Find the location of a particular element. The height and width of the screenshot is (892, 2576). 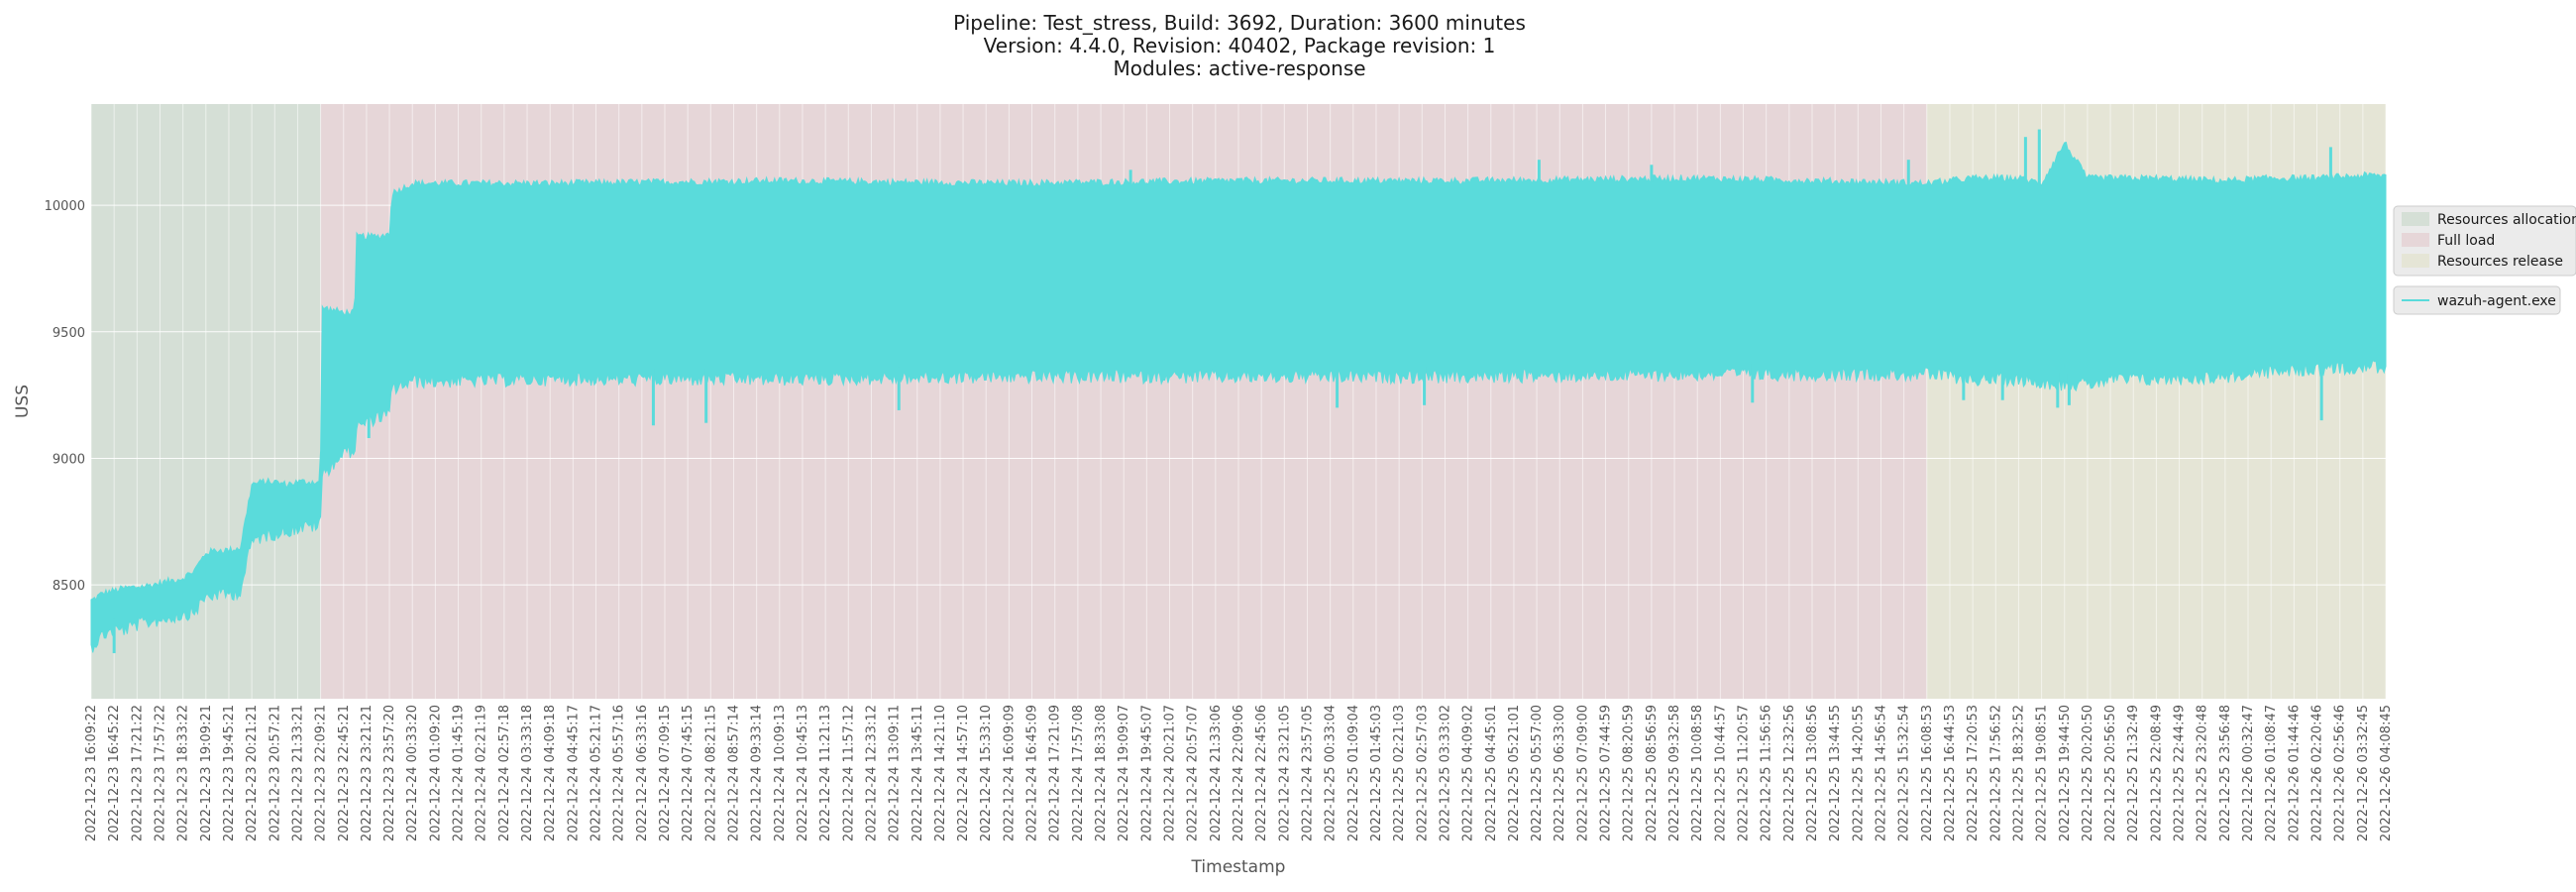

phase-legend-frame is located at coordinates (2484, 241).